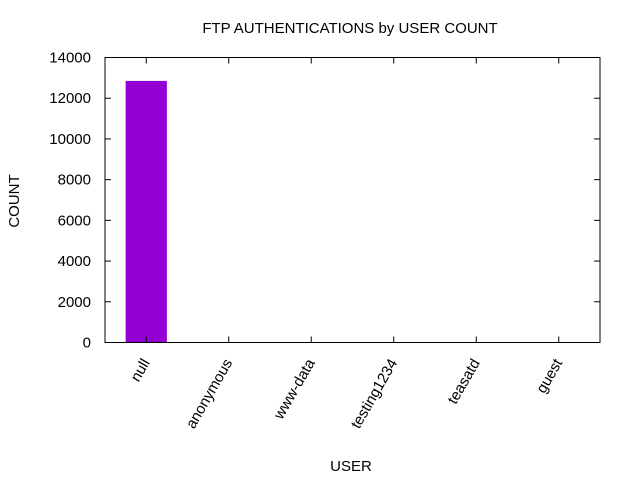 The height and width of the screenshot is (480, 640). I want to click on bar-null, so click(146, 211).